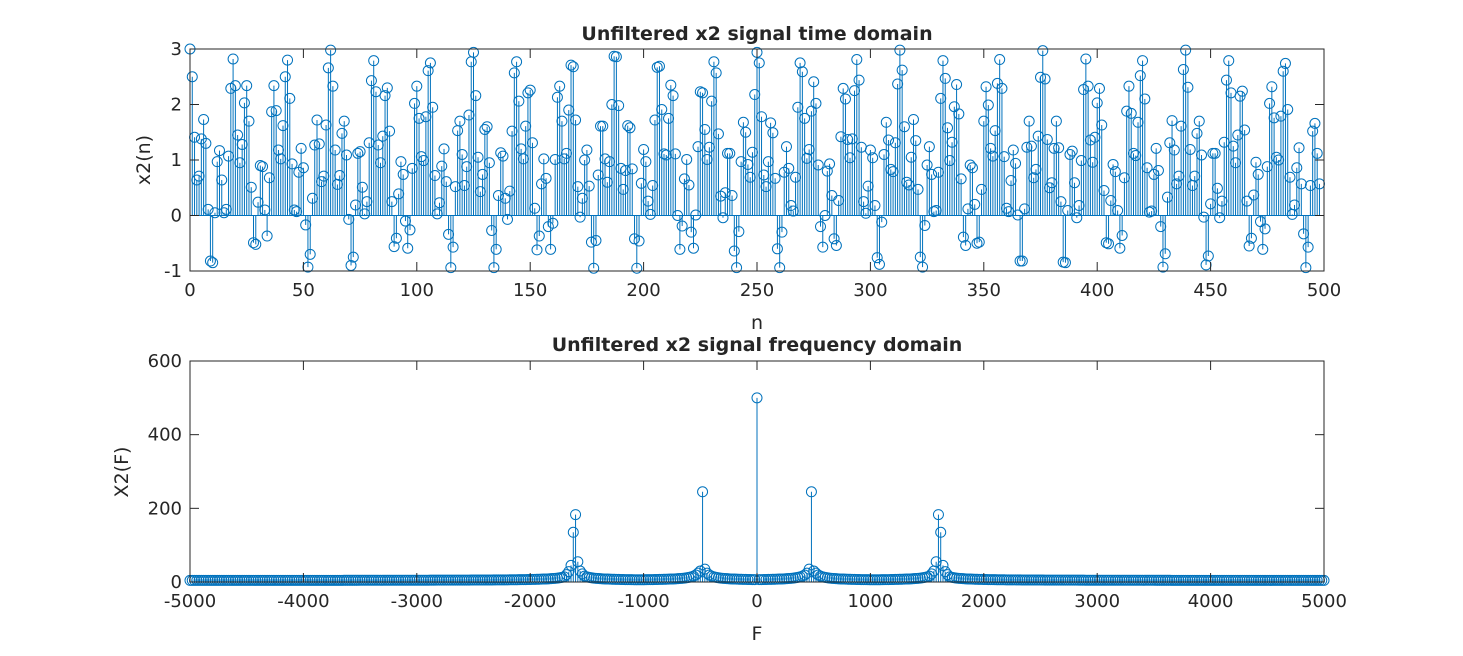  Describe the element at coordinates (165, 508) in the screenshot. I see `frequency-domain-ytick-label: 200` at that location.